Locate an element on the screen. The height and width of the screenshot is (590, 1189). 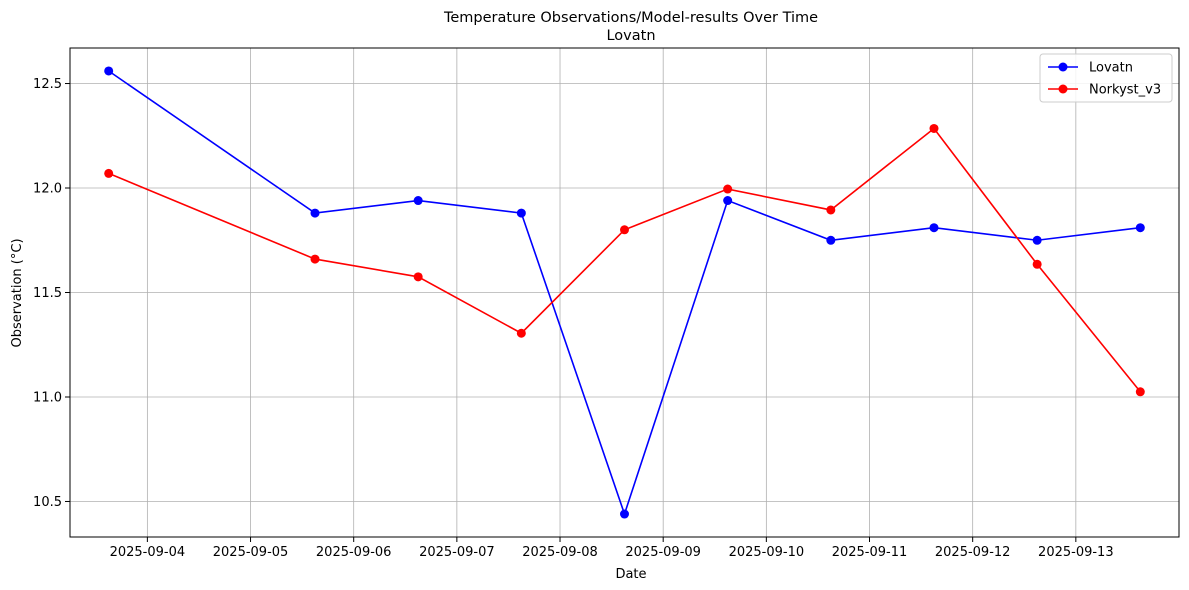
x-tick-label: 2025-09-05 is located at coordinates (251, 552).